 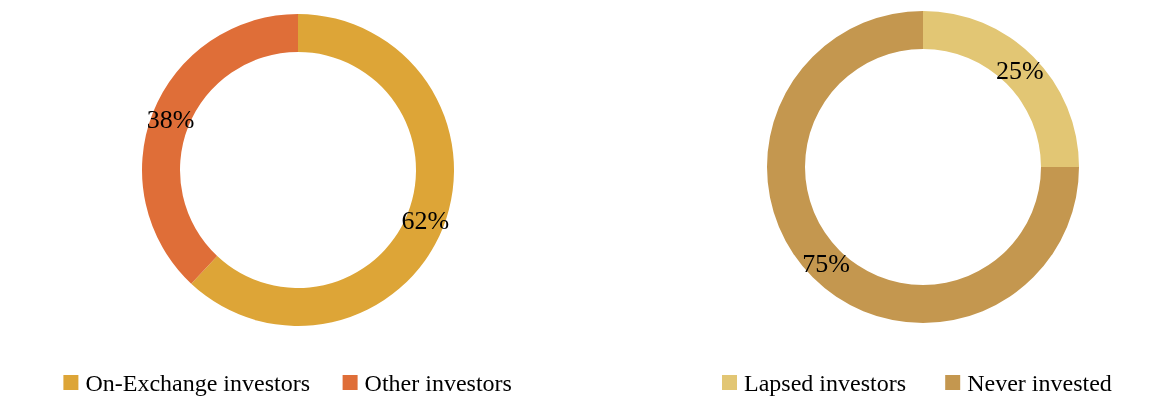 What do you see at coordinates (1039, 383) in the screenshot?
I see `legend-label: Never invested` at bounding box center [1039, 383].